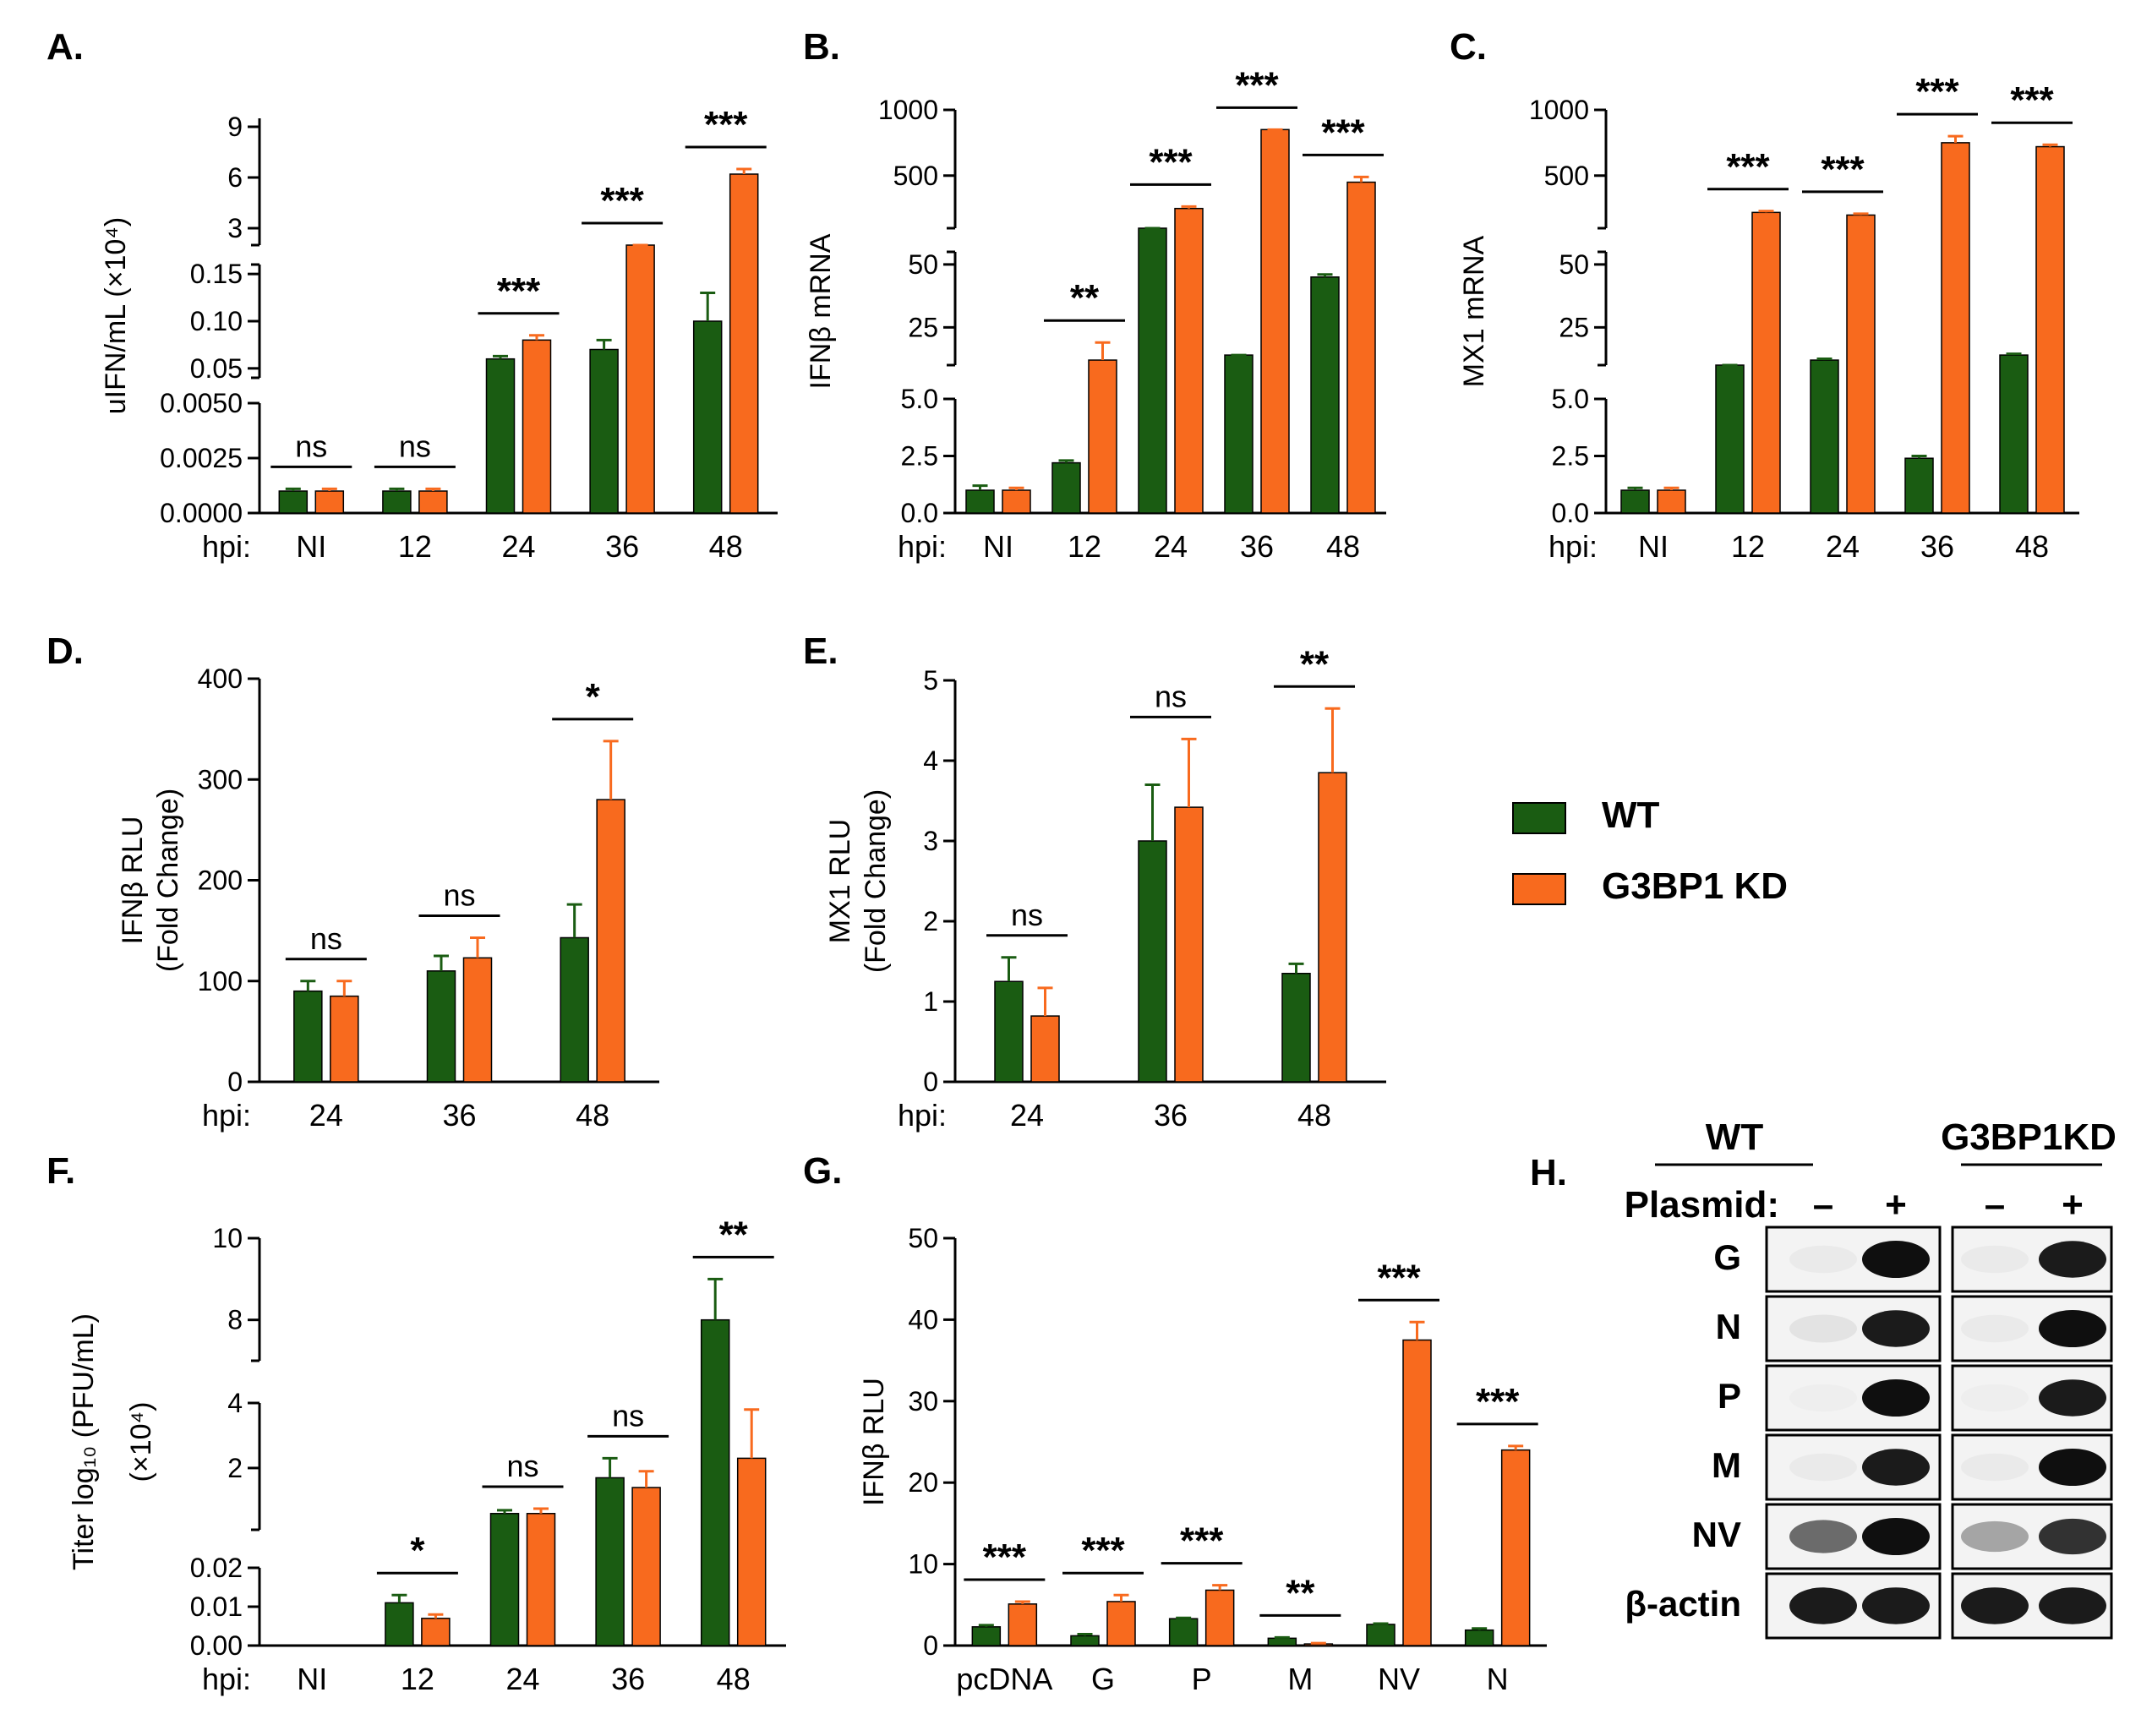 The height and width of the screenshot is (1736, 2152). I want to click on y-tick-label: 0.01, so click(216, 1606).